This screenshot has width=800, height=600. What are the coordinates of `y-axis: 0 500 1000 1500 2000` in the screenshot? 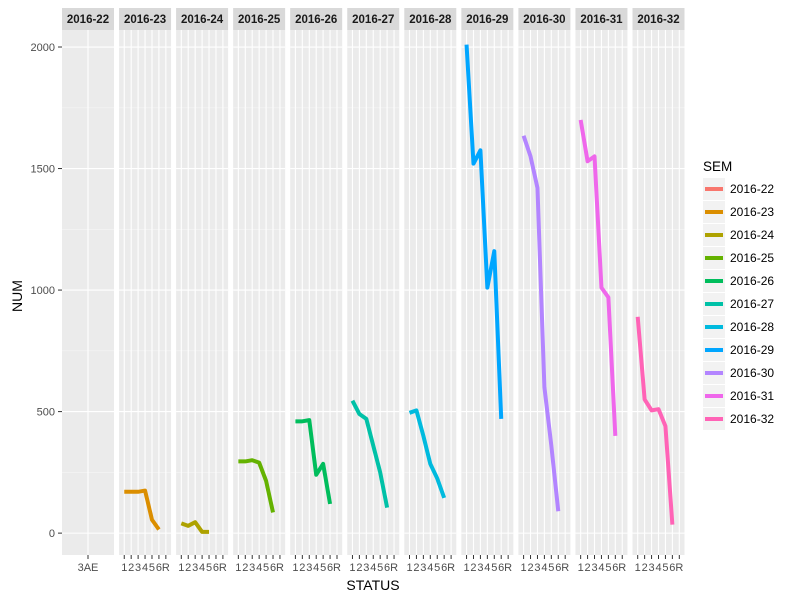 It's located at (46, 291).